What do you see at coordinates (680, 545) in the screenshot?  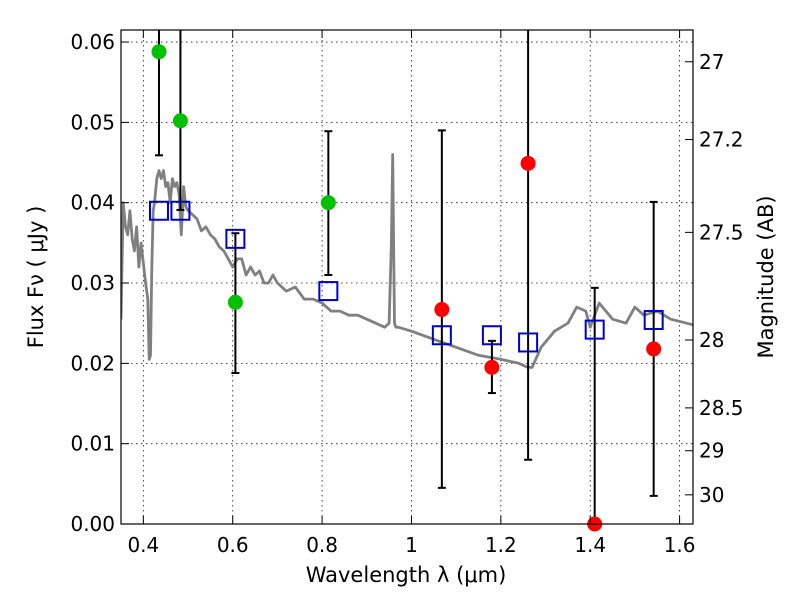 I see `x-tick-label: 1.6` at bounding box center [680, 545].